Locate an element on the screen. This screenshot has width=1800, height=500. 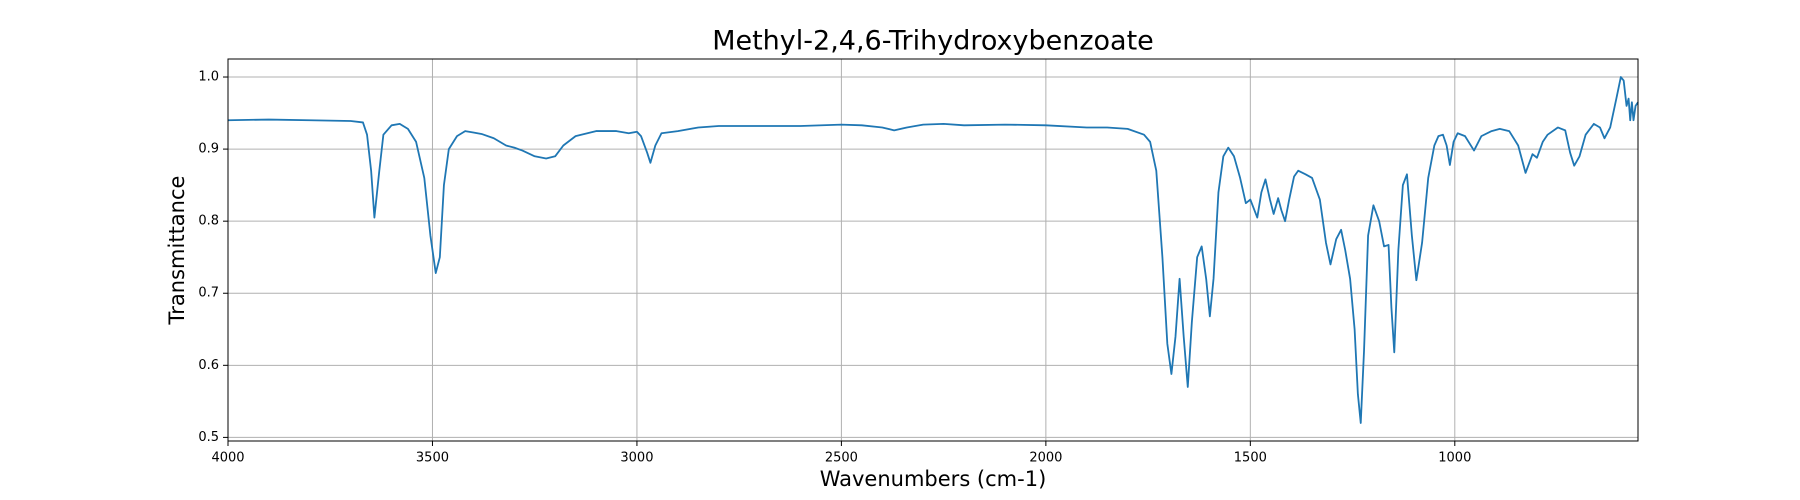
y-tick-label: 0.9 is located at coordinates (208, 149).